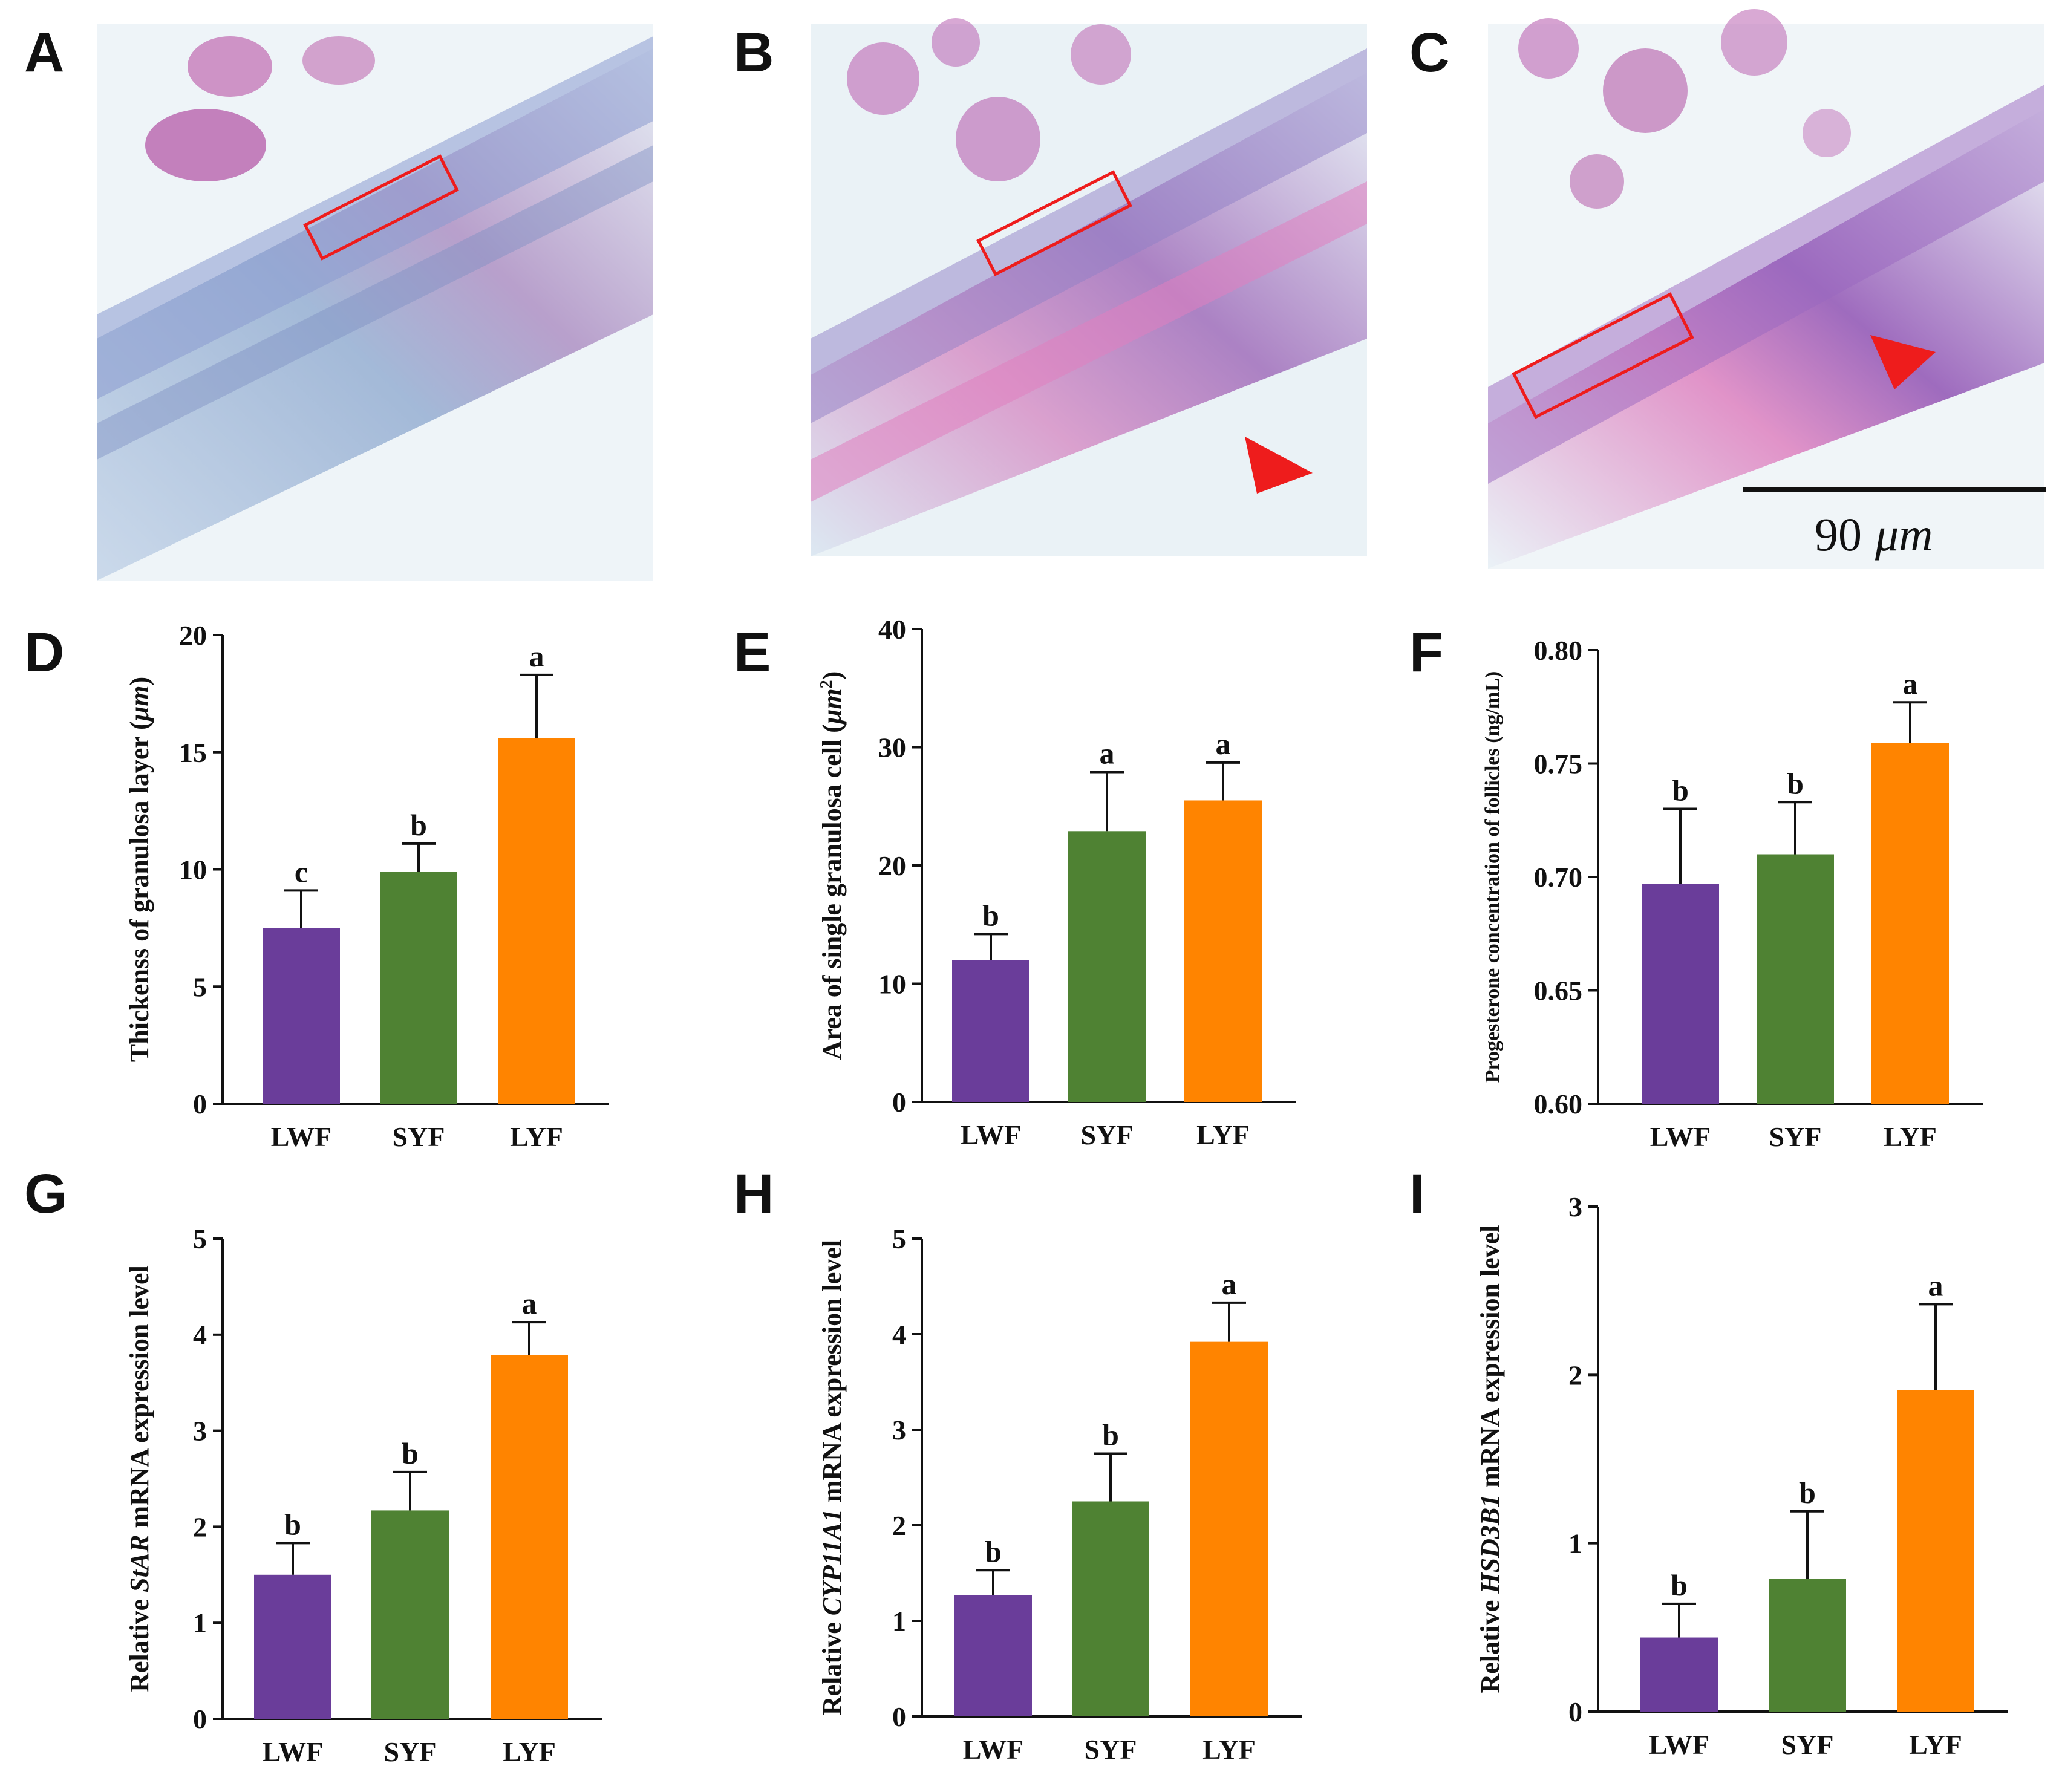 Image resolution: width=2059 pixels, height=1792 pixels. I want to click on y-tick-label: 40, so click(892, 630).